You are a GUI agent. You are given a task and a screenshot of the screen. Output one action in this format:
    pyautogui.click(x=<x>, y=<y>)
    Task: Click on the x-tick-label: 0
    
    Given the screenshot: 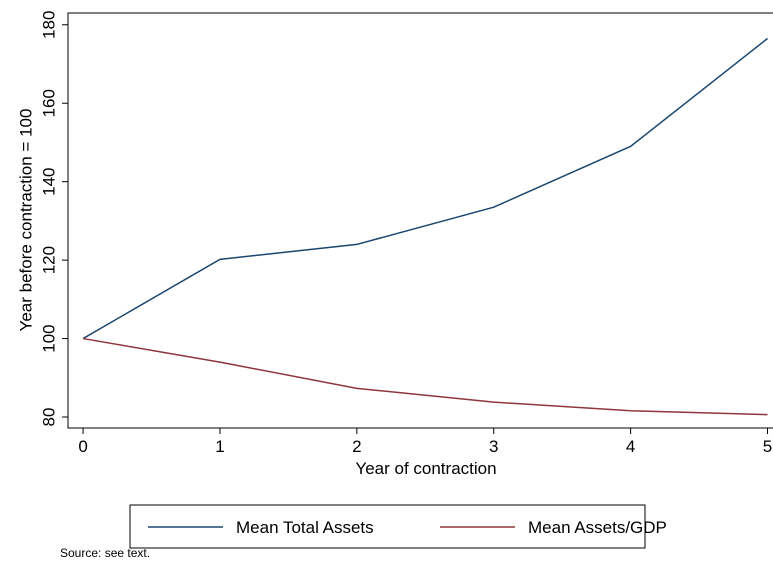 What is the action you would take?
    pyautogui.click(x=82, y=446)
    